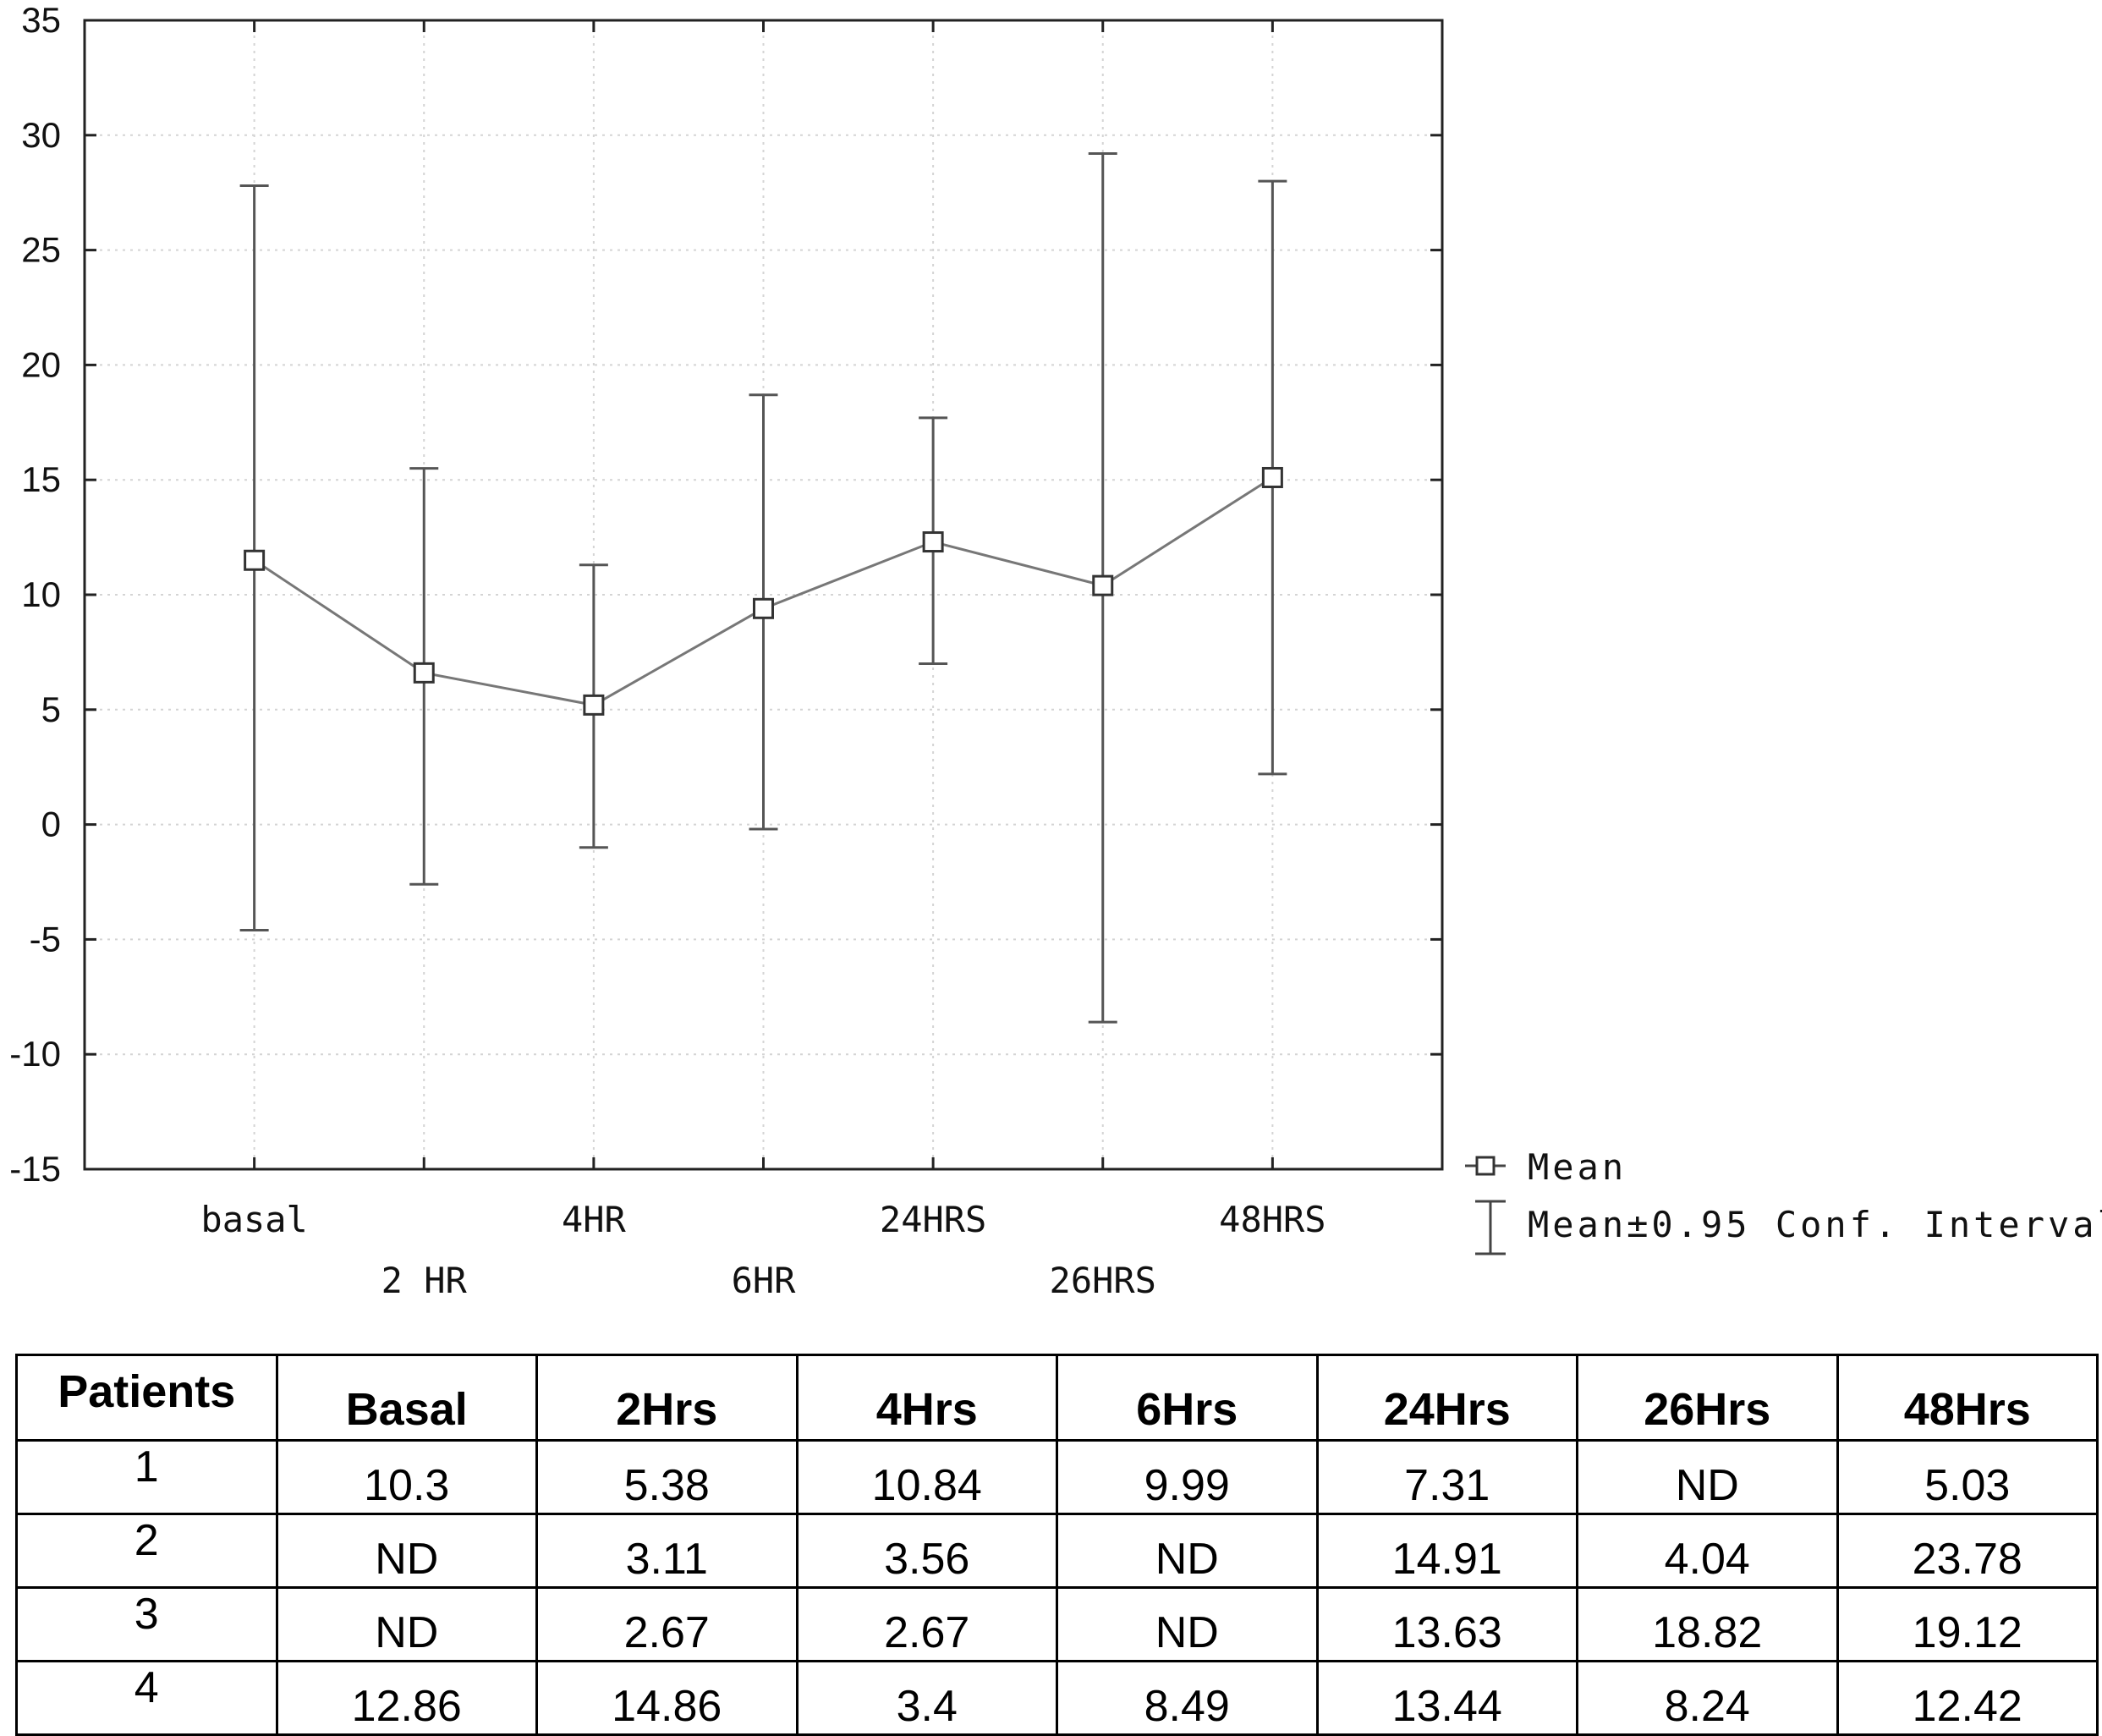 The height and width of the screenshot is (1736, 2102). I want to click on y-tick-label: 20, so click(41, 364).